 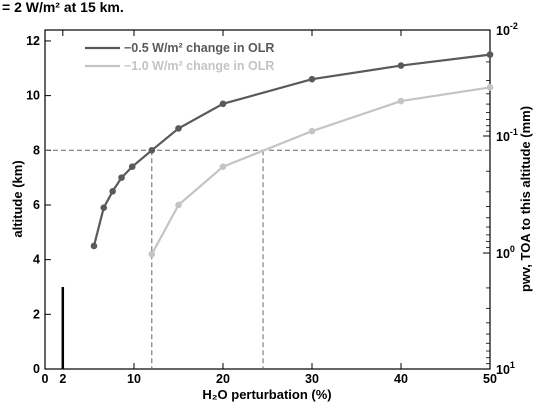 I want to click on title-fragment: = 2 W/m² at 15 km., so click(x=63, y=7).